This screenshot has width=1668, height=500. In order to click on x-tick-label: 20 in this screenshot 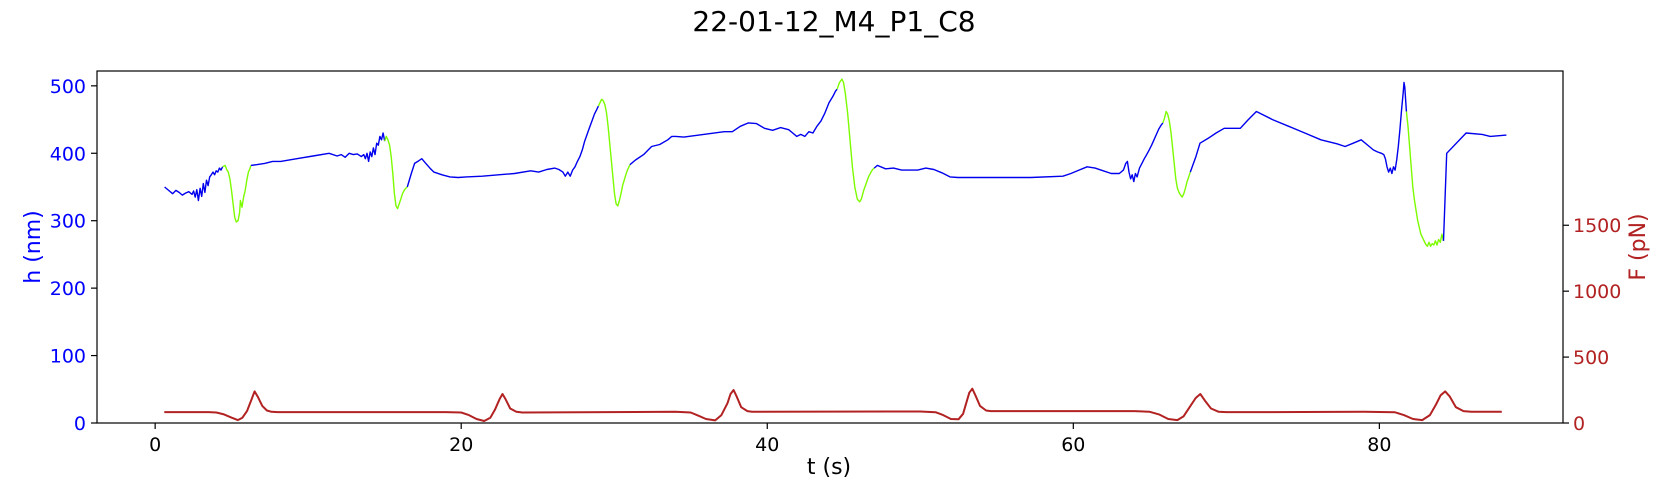, I will do `click(461, 445)`.